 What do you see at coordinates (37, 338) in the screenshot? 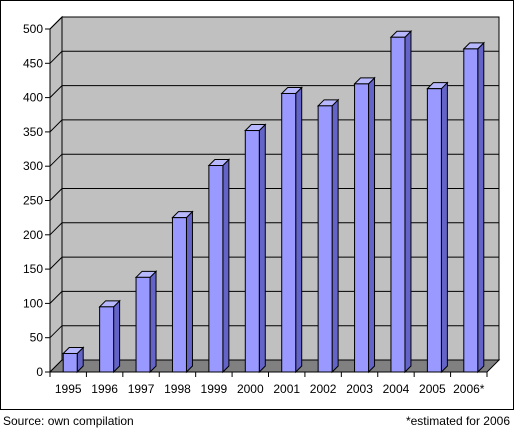
I see `y-tick-label: 50` at bounding box center [37, 338].